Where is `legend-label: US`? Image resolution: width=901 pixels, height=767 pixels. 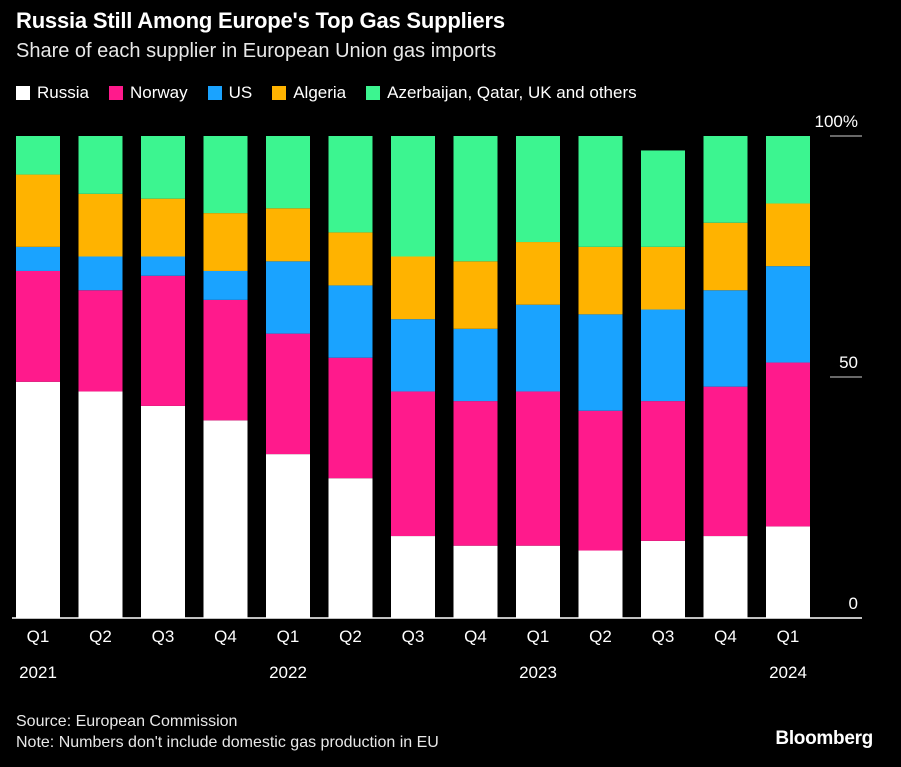
legend-label: US is located at coordinates (240, 92).